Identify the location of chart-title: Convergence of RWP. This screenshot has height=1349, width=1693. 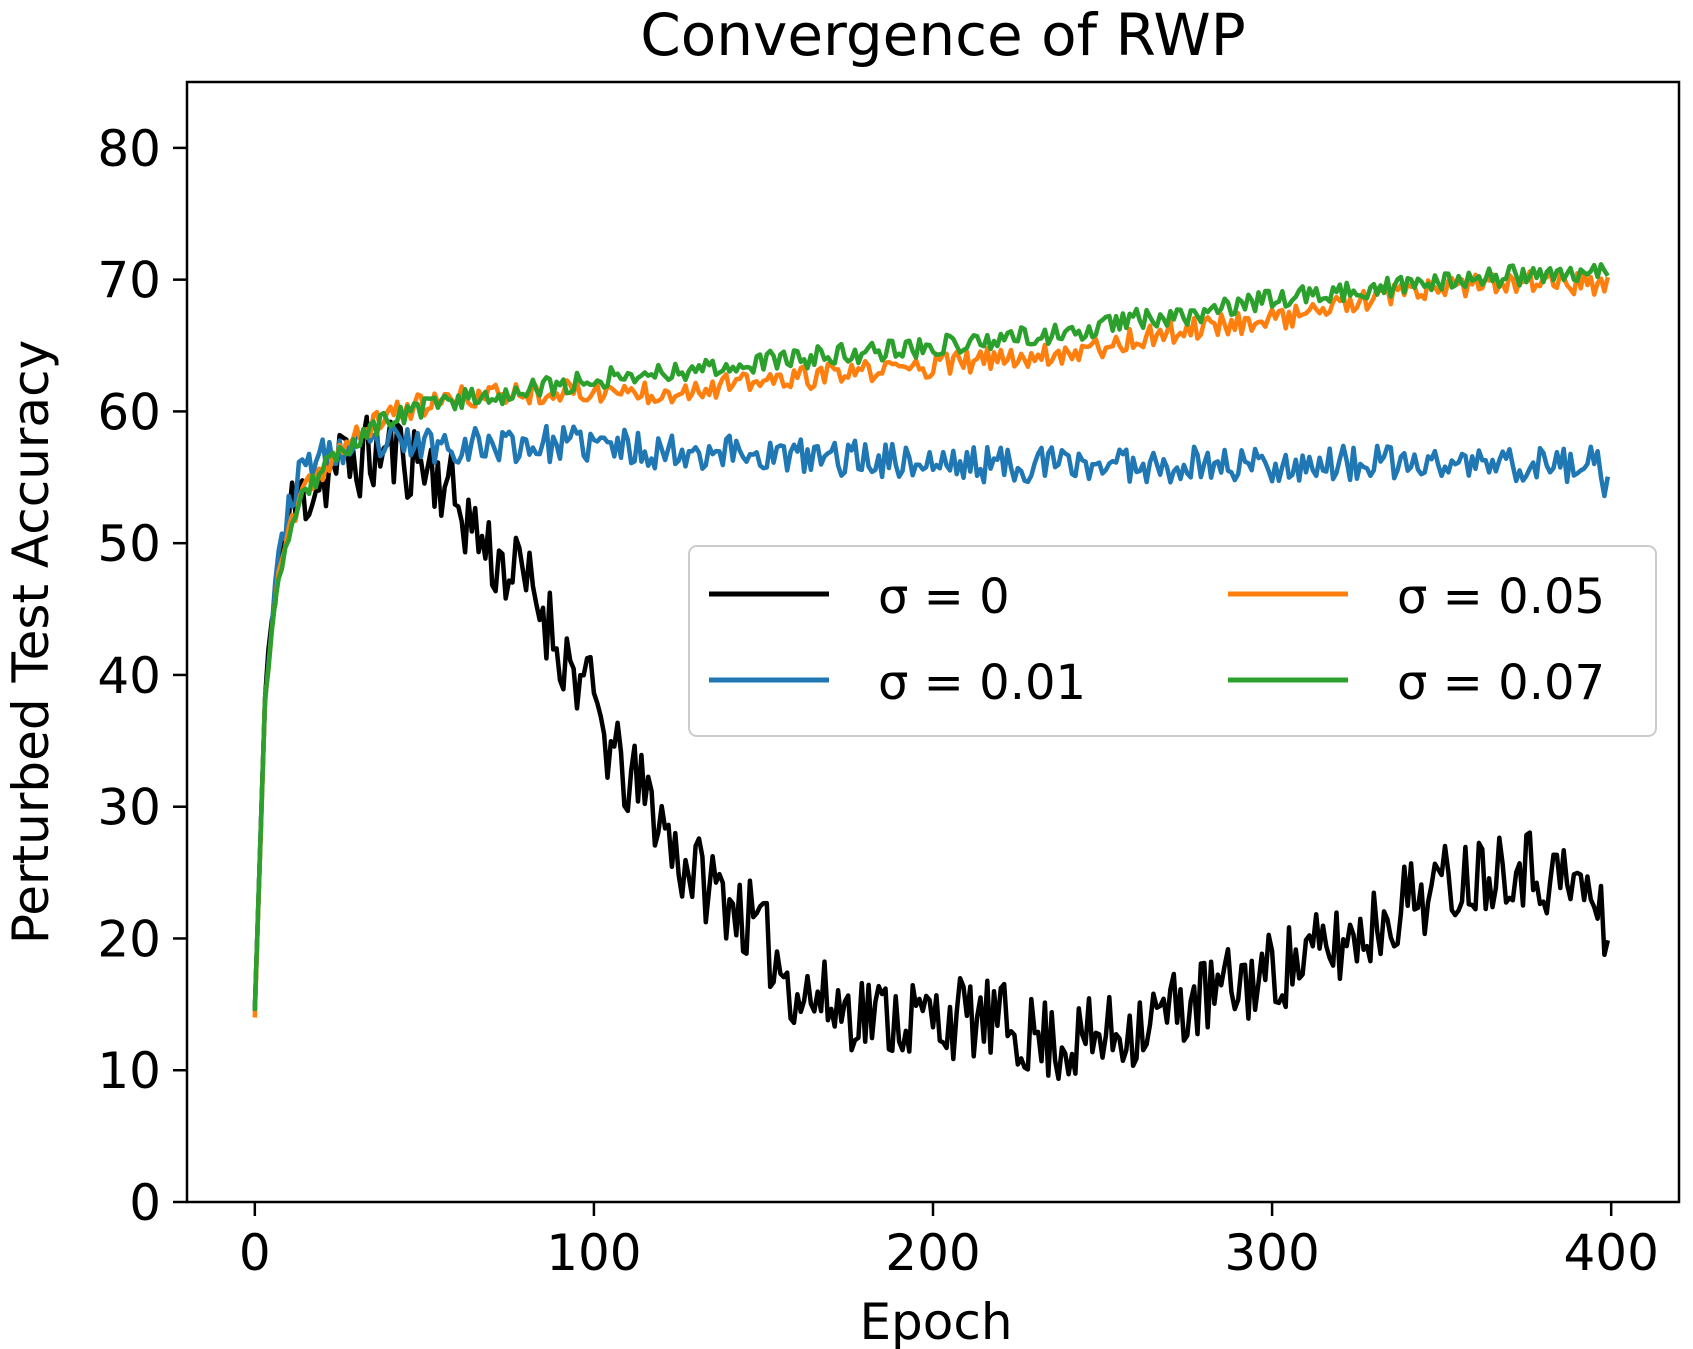
(942, 35).